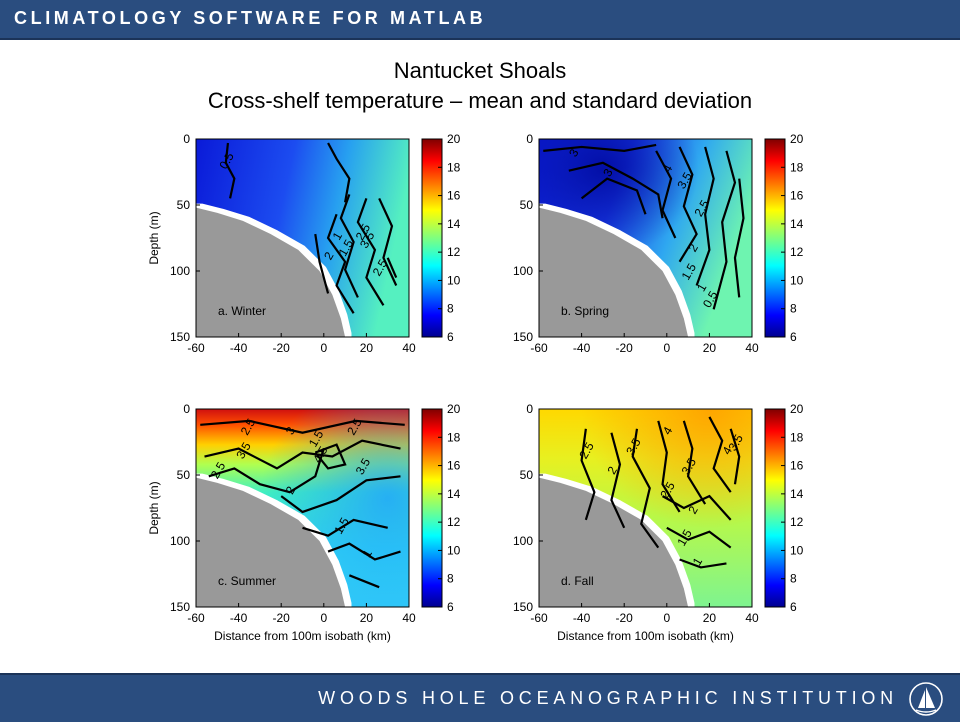  What do you see at coordinates (577, 581) in the screenshot?
I see `panel-label: d. Fall` at bounding box center [577, 581].